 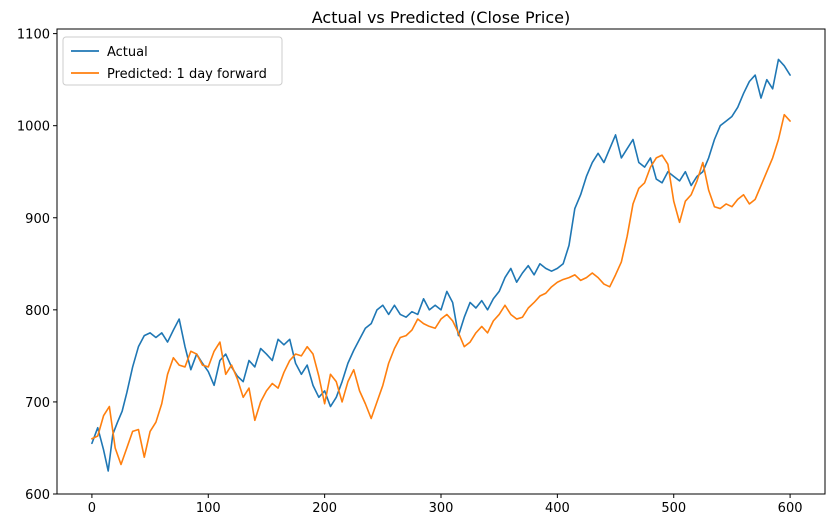 What do you see at coordinates (37, 495) in the screenshot?
I see `y-tick-label: 600` at bounding box center [37, 495].